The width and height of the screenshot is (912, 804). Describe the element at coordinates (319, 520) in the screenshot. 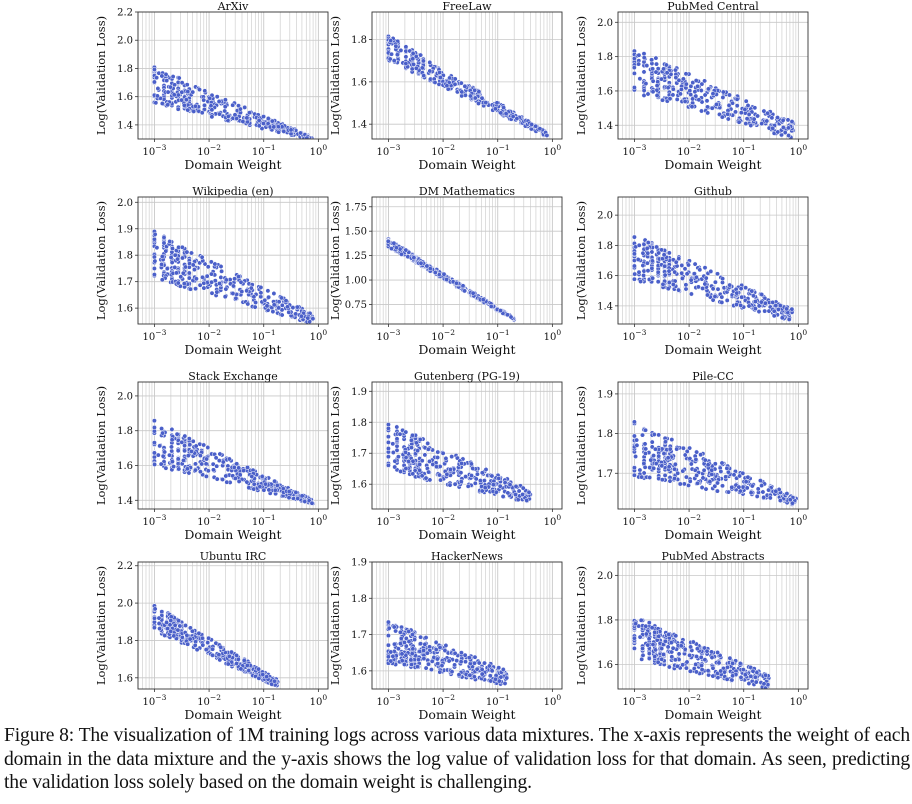

I see `x-tick-label: 100` at that location.